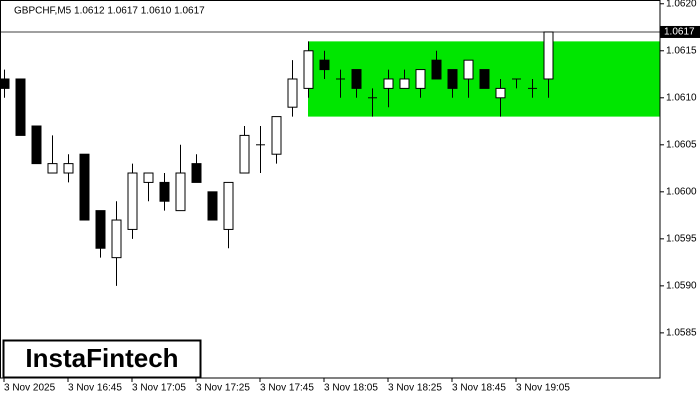 Image resolution: width=700 pixels, height=400 pixels. Describe the element at coordinates (479, 388) in the screenshot. I see `x-tick-label: 3 Nov 18:45` at that location.